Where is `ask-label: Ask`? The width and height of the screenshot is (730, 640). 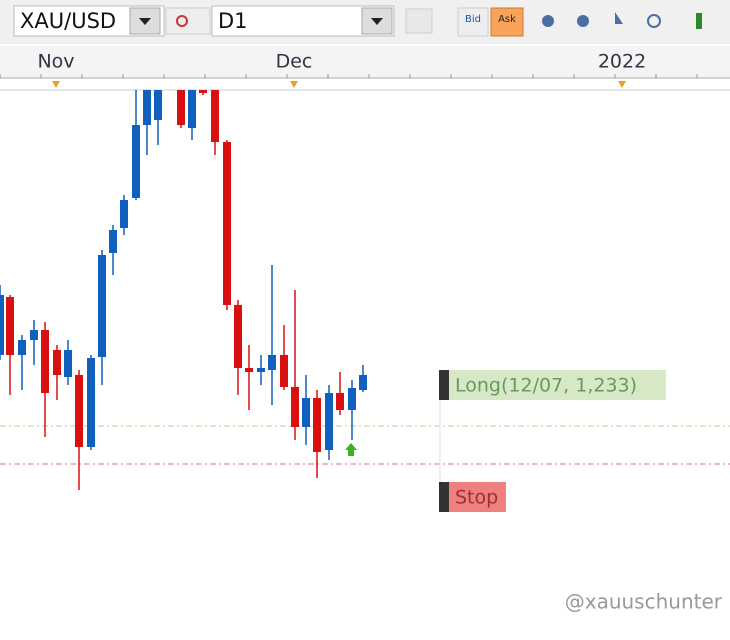
ask-label: Ask is located at coordinates (507, 19).